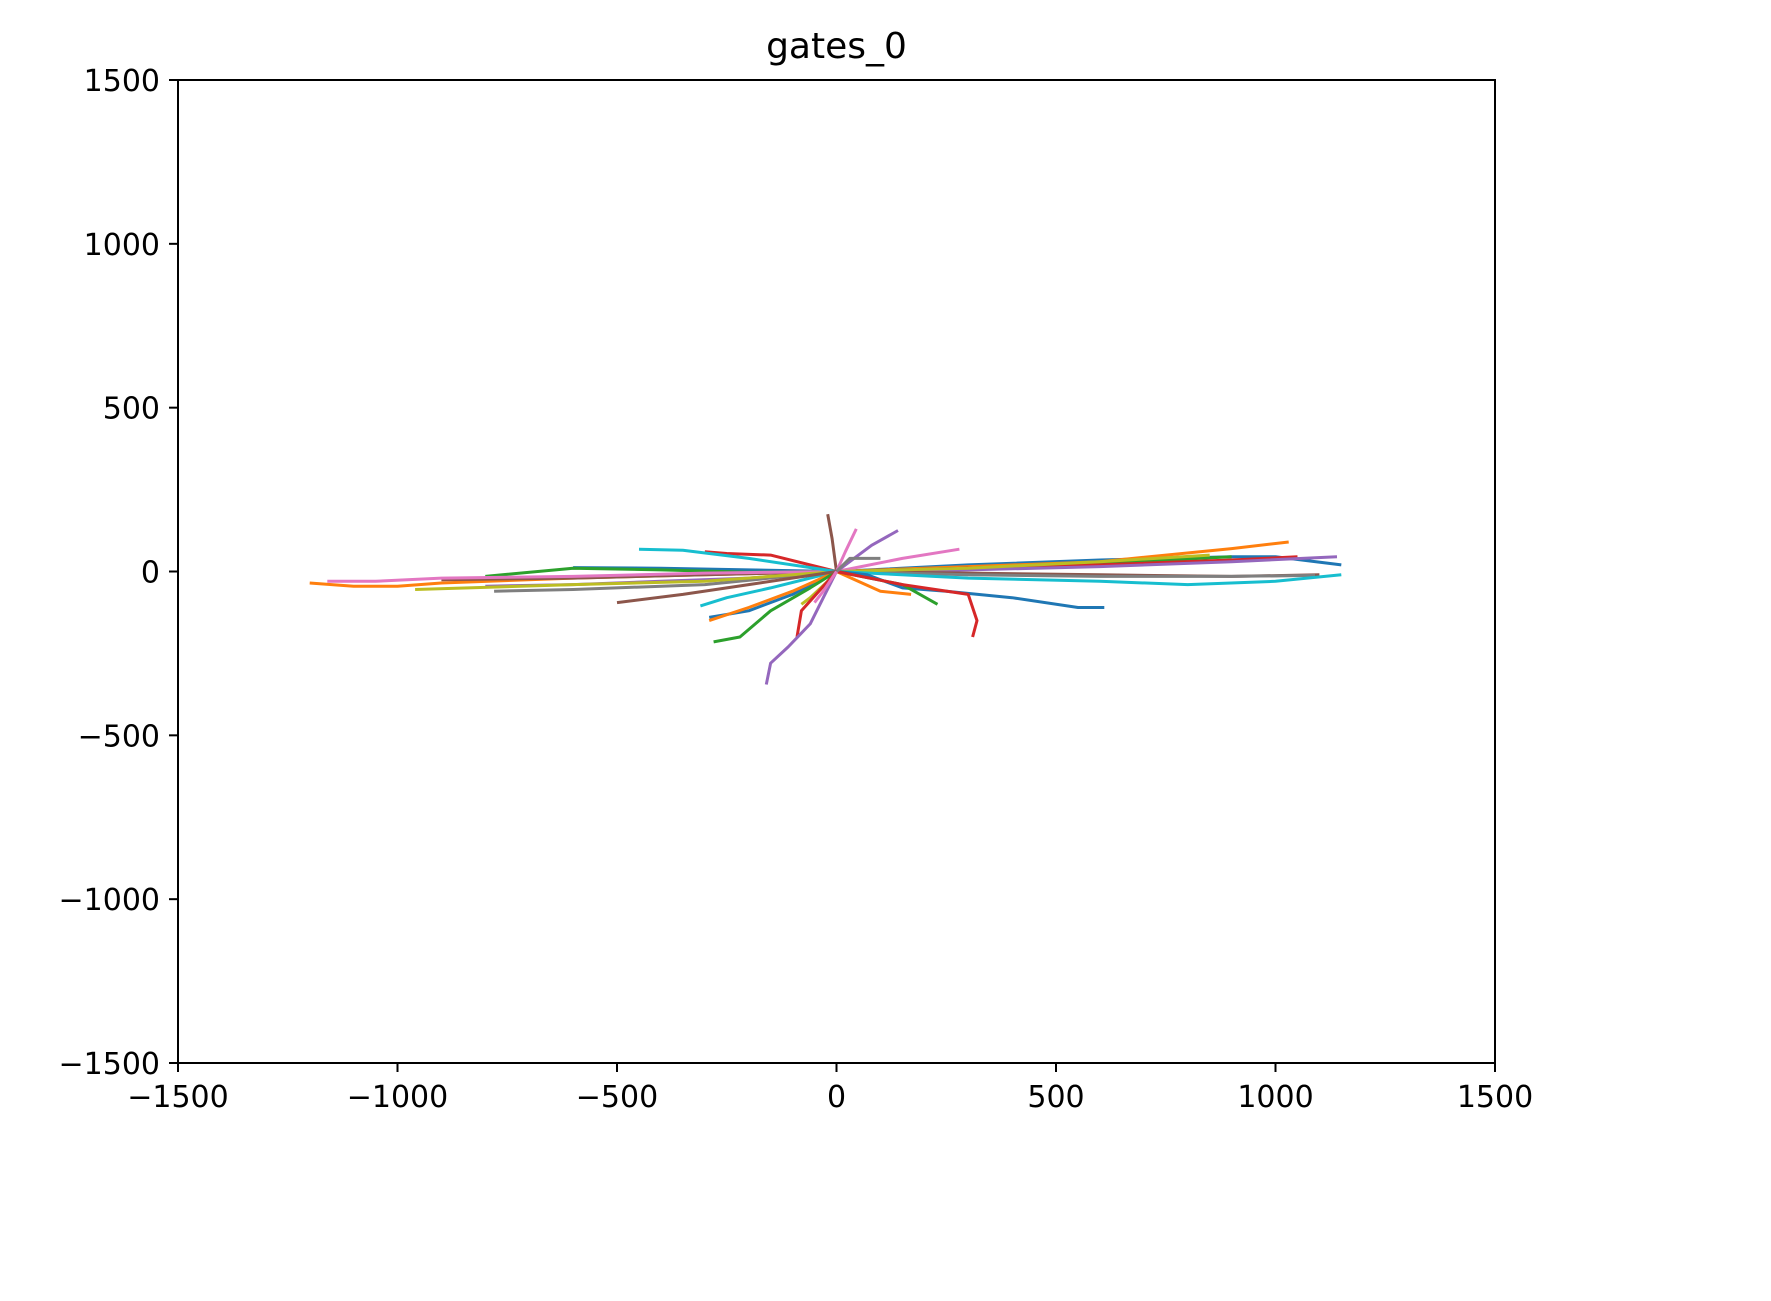 Image resolution: width=1771 pixels, height=1301 pixels. I want to click on y-tick-label: −500, so click(119, 736).